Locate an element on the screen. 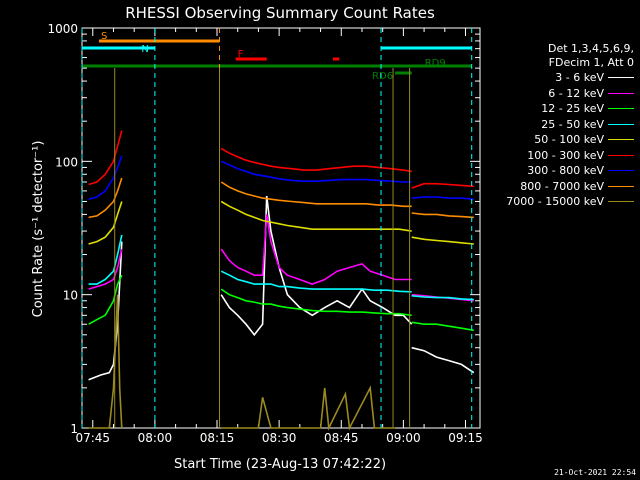 The height and width of the screenshot is (480, 640). legend-item: 300 - 800 keV is located at coordinates (556, 171).